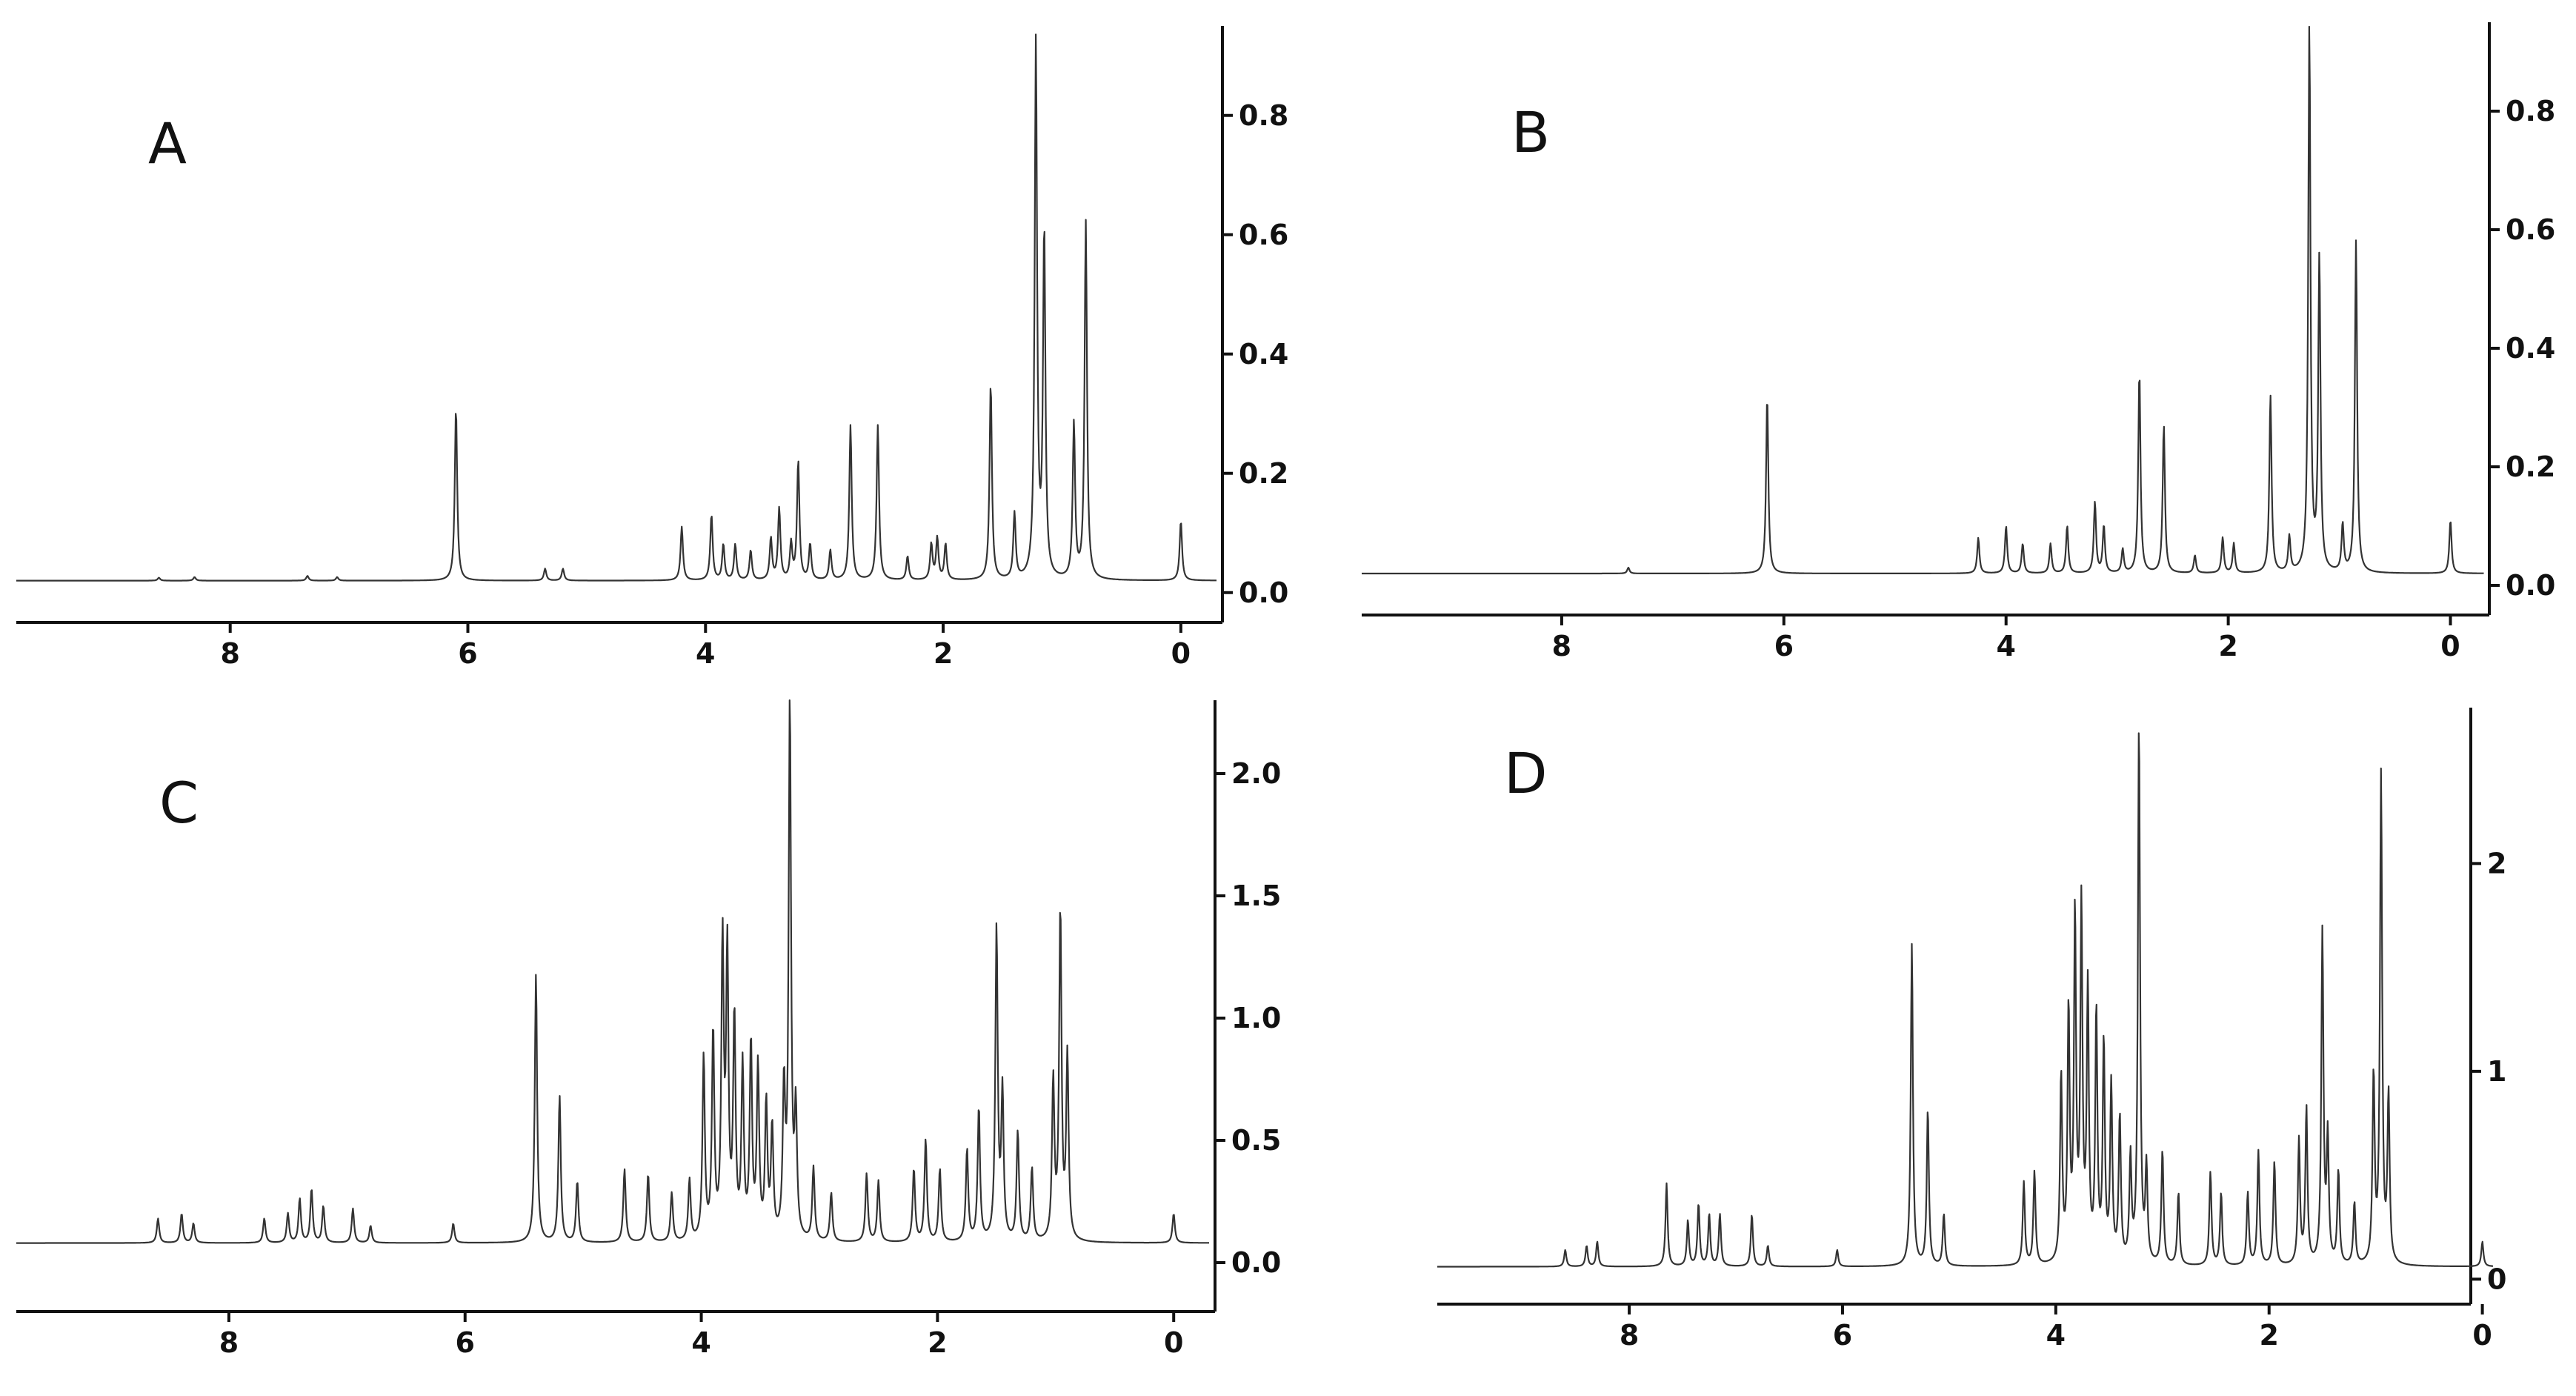 Image resolution: width=2576 pixels, height=1396 pixels. Describe the element at coordinates (1256, 896) in the screenshot. I see `y-tick-label: 1.5` at that location.